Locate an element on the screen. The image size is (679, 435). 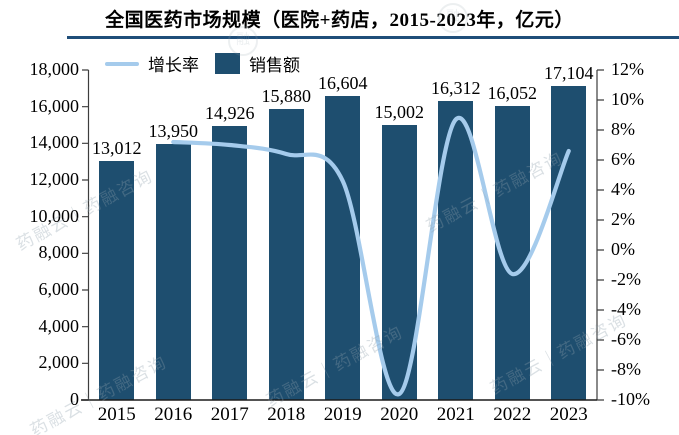
legend-label-growth: 增长率 is located at coordinates (173, 65).